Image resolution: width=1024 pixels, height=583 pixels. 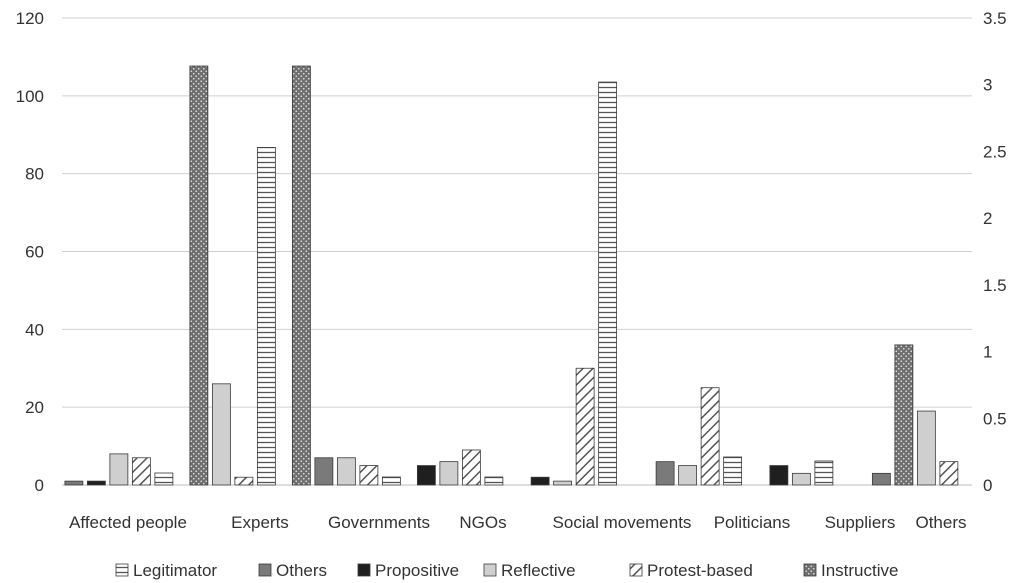 What do you see at coordinates (688, 475) in the screenshot?
I see `bar-politicians-reflective` at bounding box center [688, 475].